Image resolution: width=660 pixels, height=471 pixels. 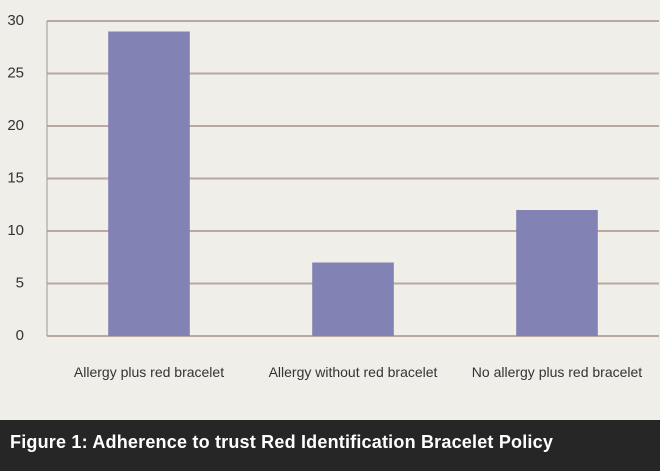 I want to click on y-tick-label: 30, so click(x=15, y=20).